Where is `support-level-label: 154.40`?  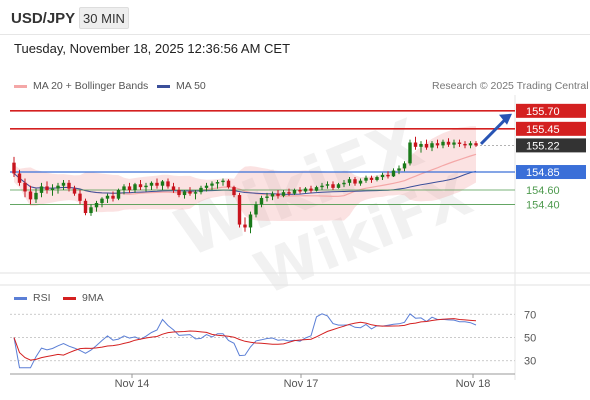
support-level-label: 154.40 is located at coordinates (543, 205).